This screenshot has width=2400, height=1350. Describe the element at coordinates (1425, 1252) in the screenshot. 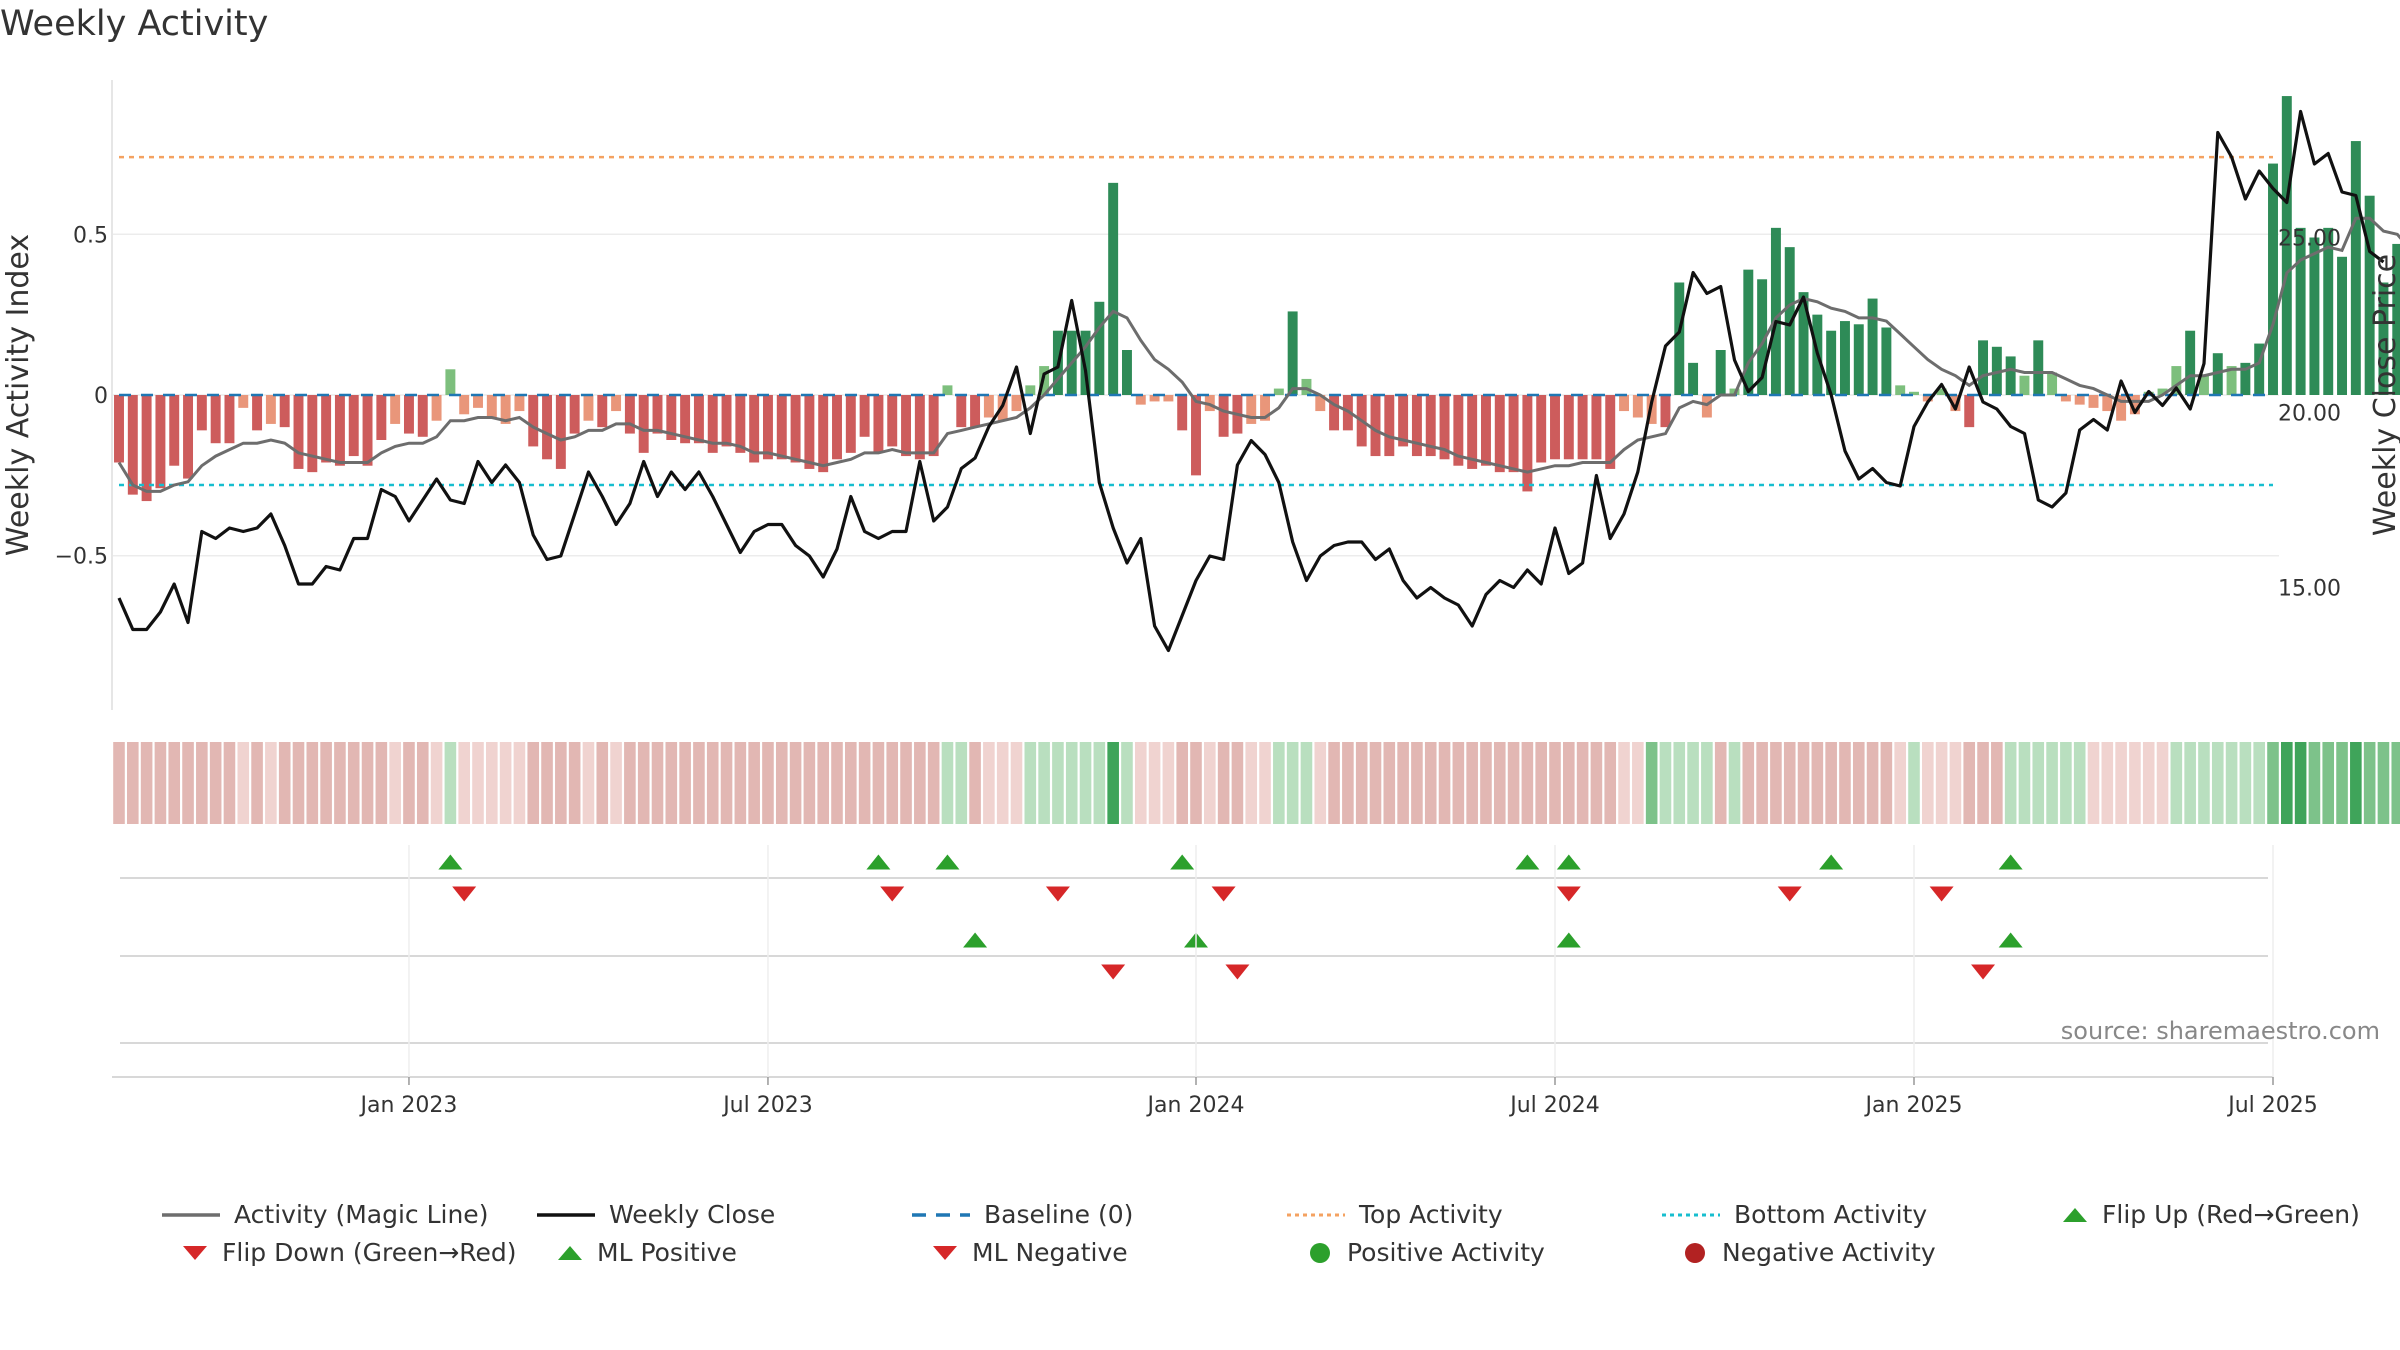

I see `legend-item: Positive Activity` at that location.